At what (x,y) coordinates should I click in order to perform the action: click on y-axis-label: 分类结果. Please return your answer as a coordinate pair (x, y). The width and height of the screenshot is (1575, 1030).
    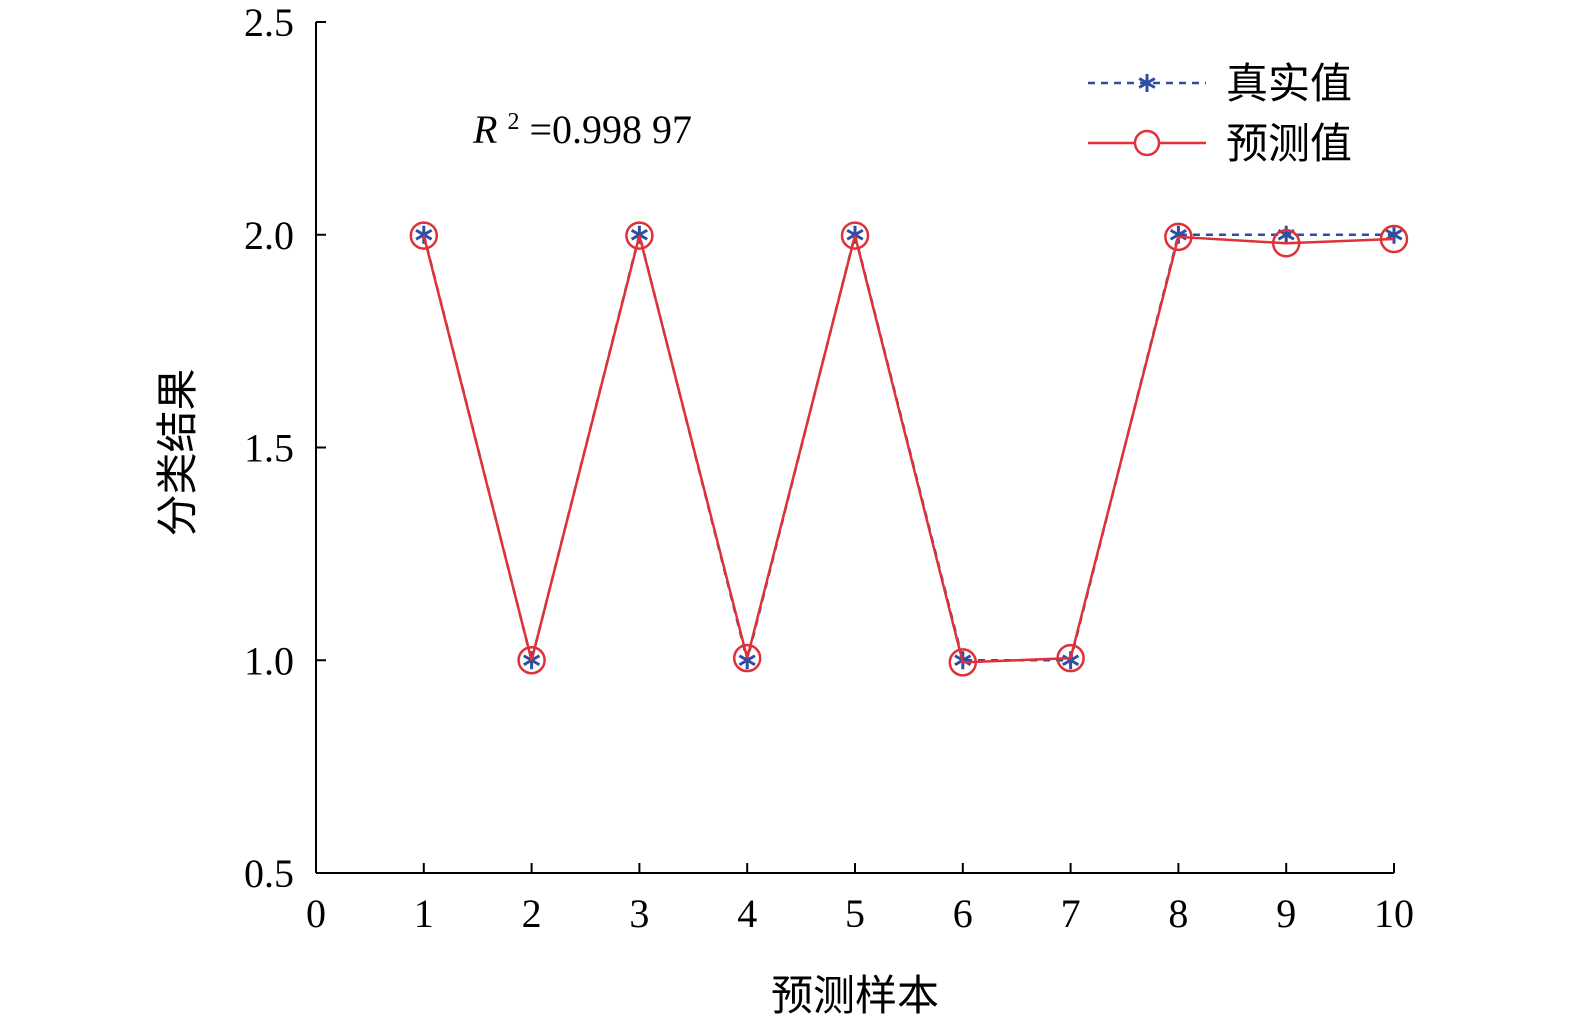
    Looking at the image, I should click on (177, 452).